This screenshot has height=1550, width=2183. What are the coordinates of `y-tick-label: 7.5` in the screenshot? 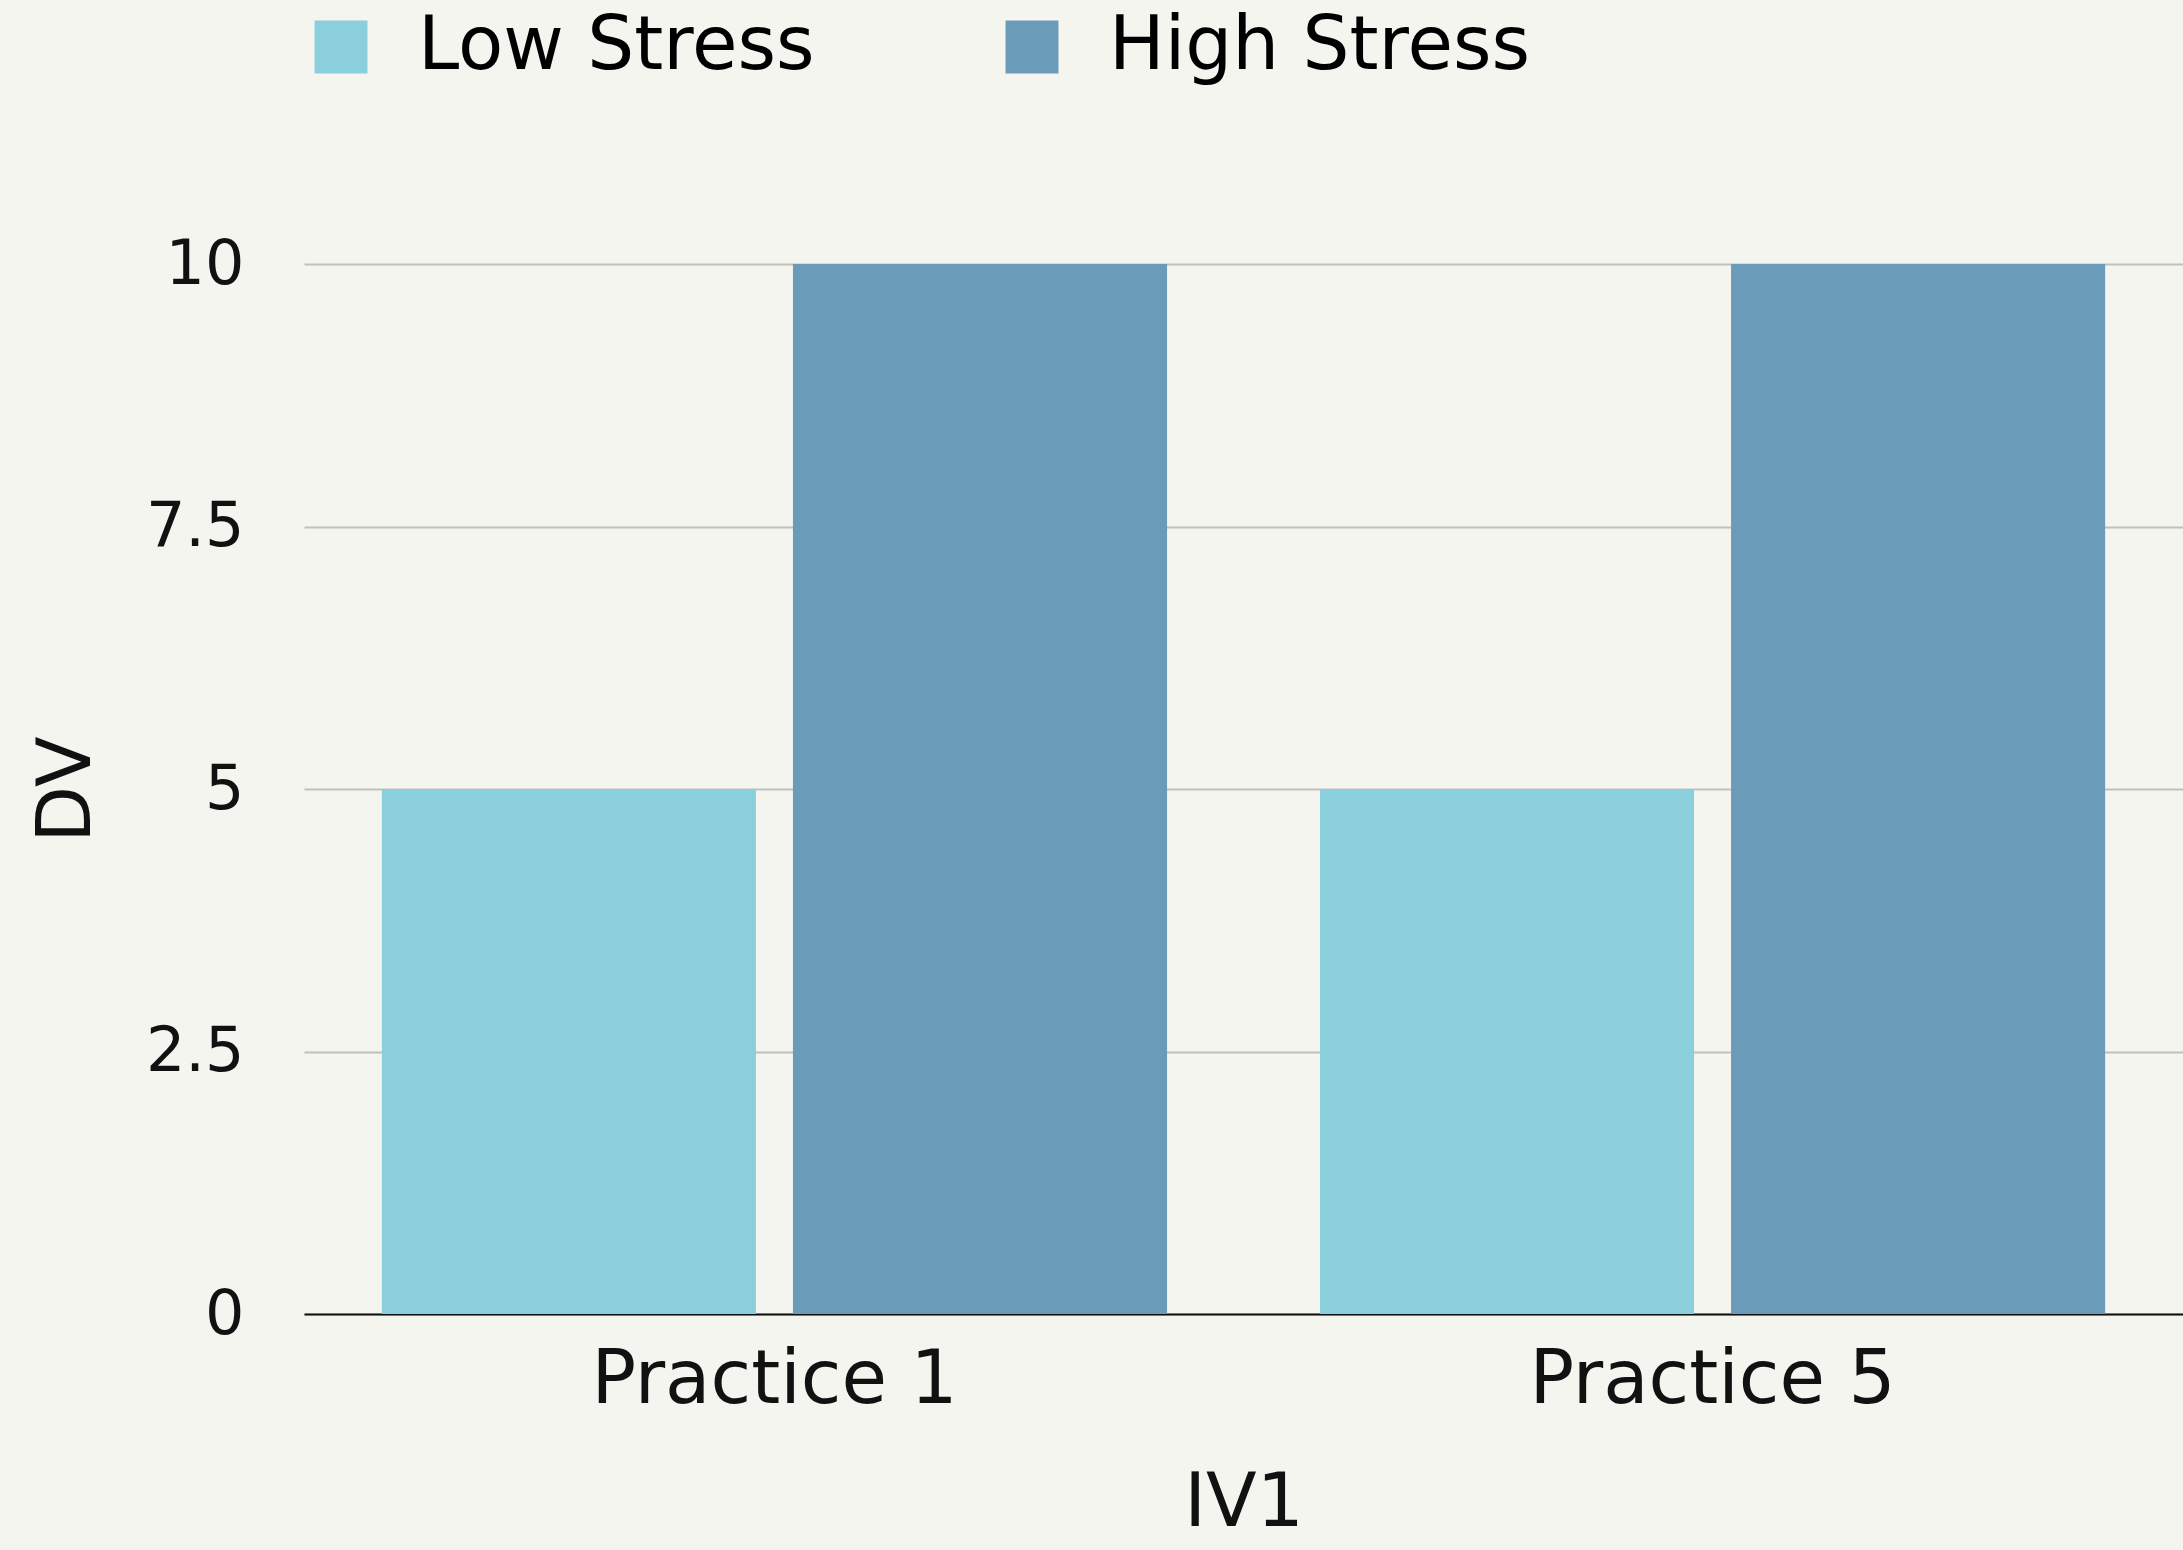 It's located at (195, 524).